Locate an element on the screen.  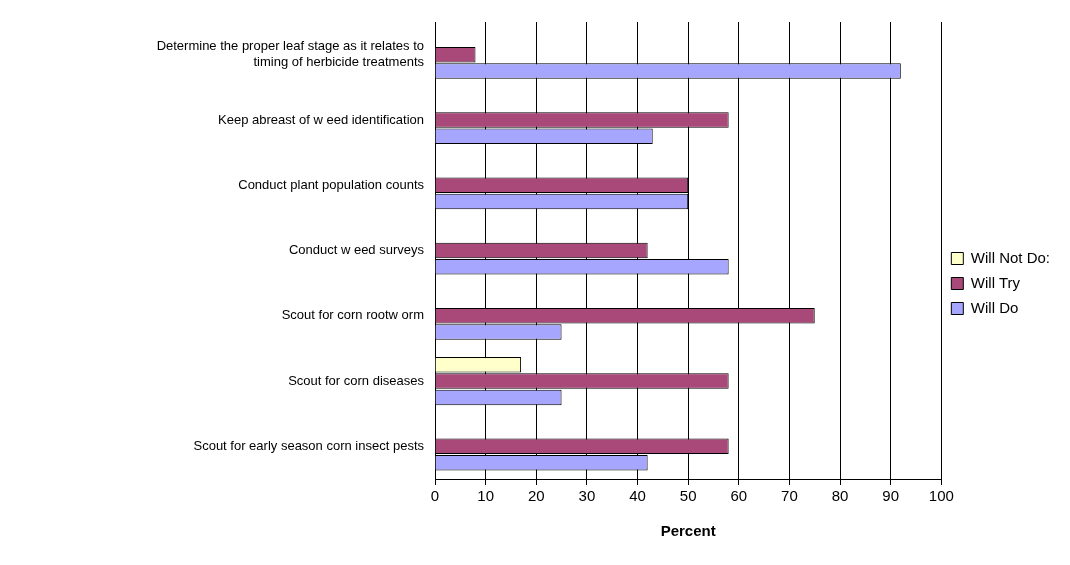
x-tick-label: 10 is located at coordinates (485, 496).